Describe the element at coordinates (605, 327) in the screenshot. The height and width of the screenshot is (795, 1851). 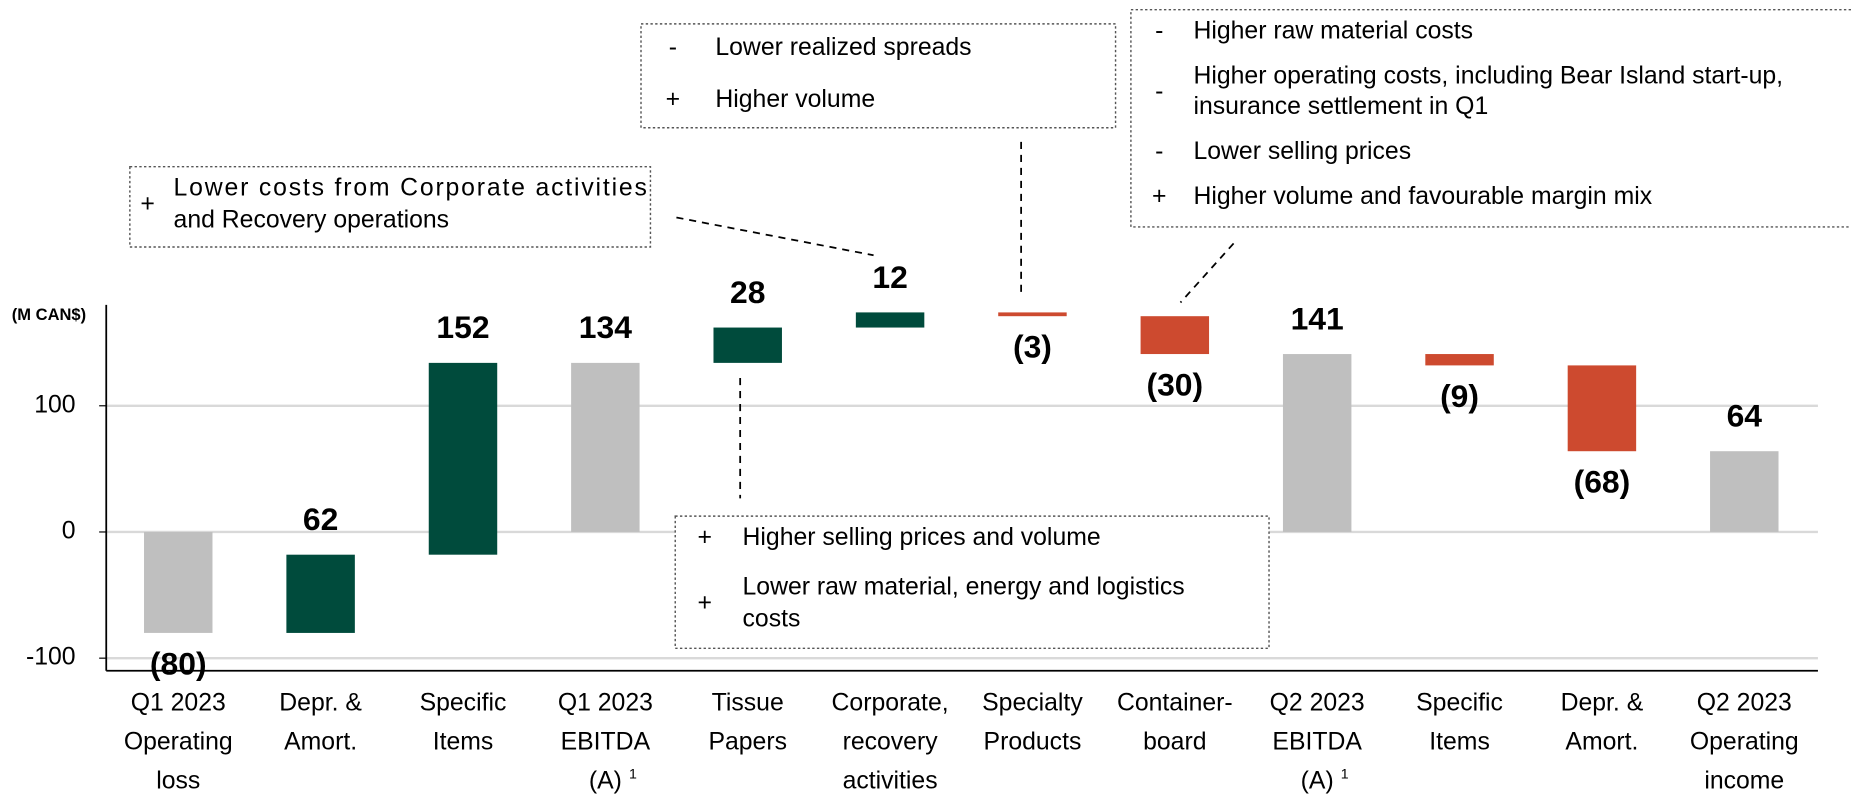
I see `value-label: 134` at that location.